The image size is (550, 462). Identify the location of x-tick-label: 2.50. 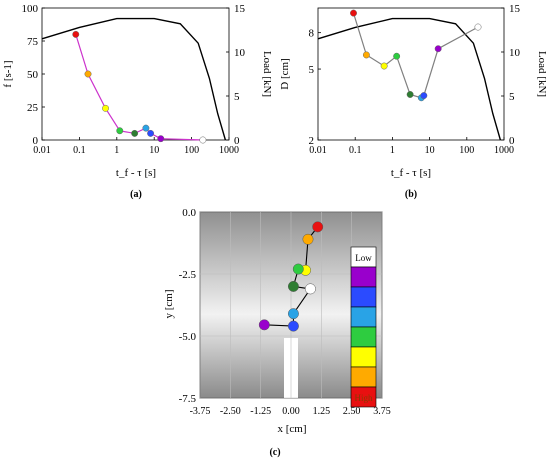
(352, 411).